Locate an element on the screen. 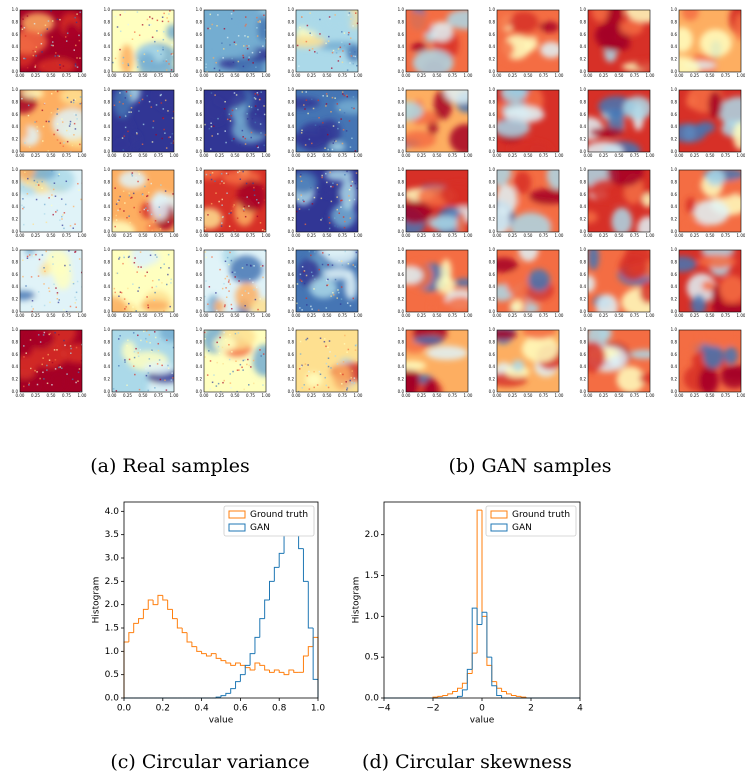  thumb-y-tick: 1.0 is located at coordinates (15, 89).